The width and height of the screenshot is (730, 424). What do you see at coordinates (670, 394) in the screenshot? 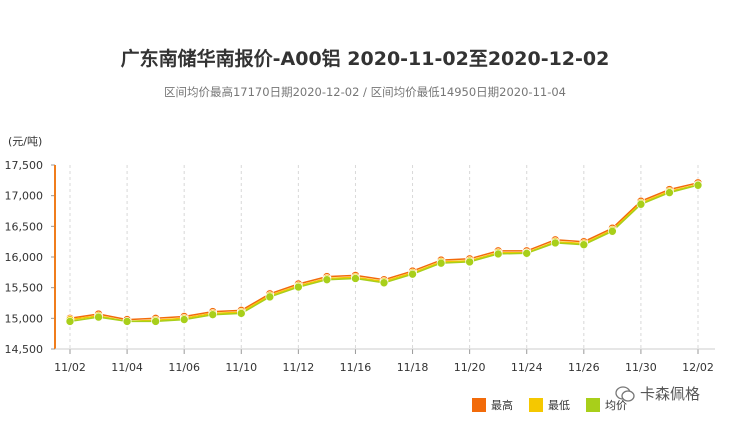
I see `watermark-text: 卡森佩格` at bounding box center [670, 394].